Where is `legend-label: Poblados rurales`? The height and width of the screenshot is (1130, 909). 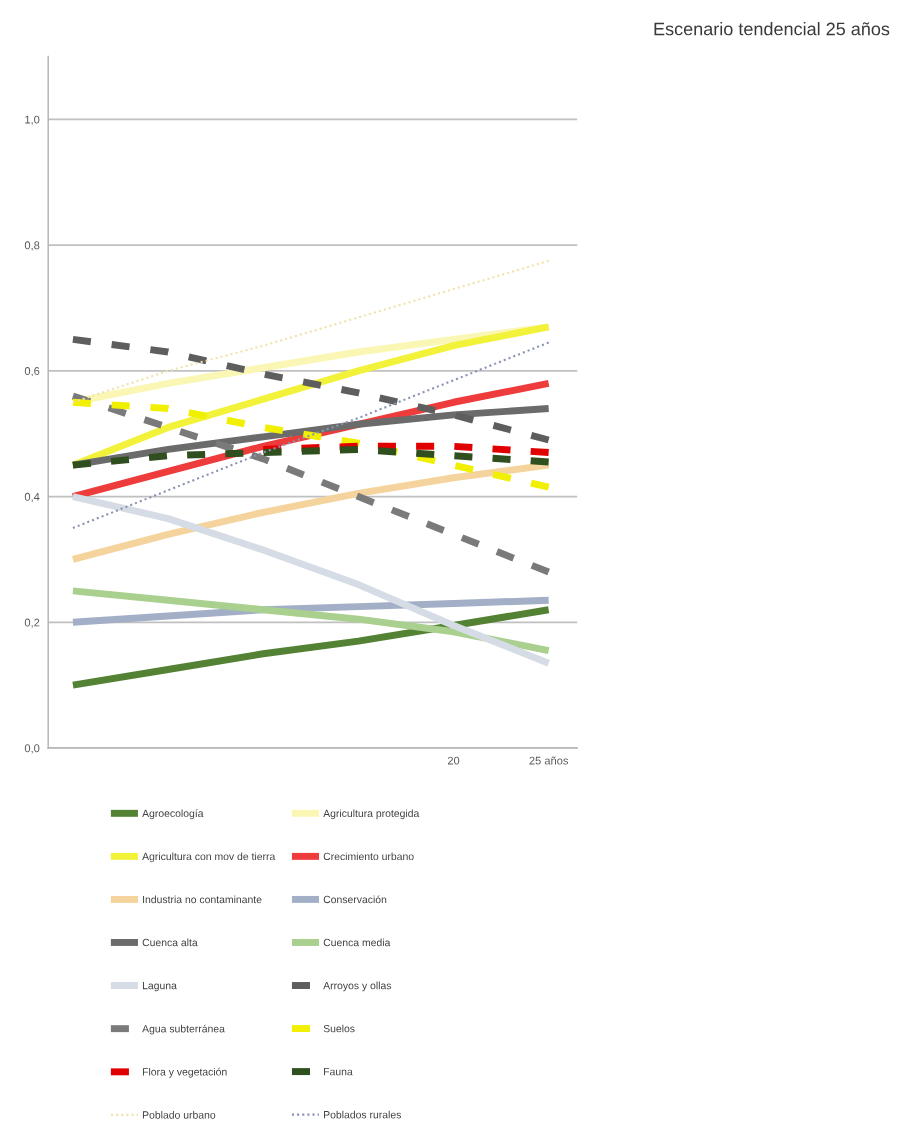
legend-label: Poblados rurales is located at coordinates (362, 1114).